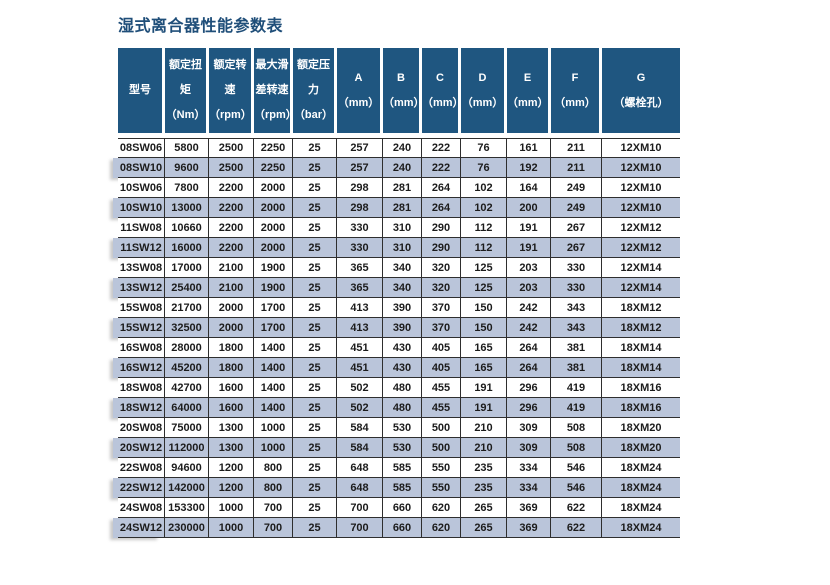 This screenshot has height=585, width=830. Describe the element at coordinates (441, 268) in the screenshot. I see `table-cell: 320` at that location.